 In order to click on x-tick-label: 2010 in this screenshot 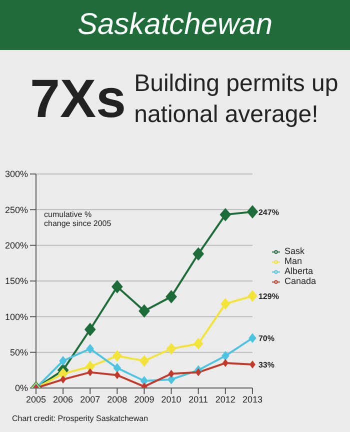, I will do `click(171, 399)`.